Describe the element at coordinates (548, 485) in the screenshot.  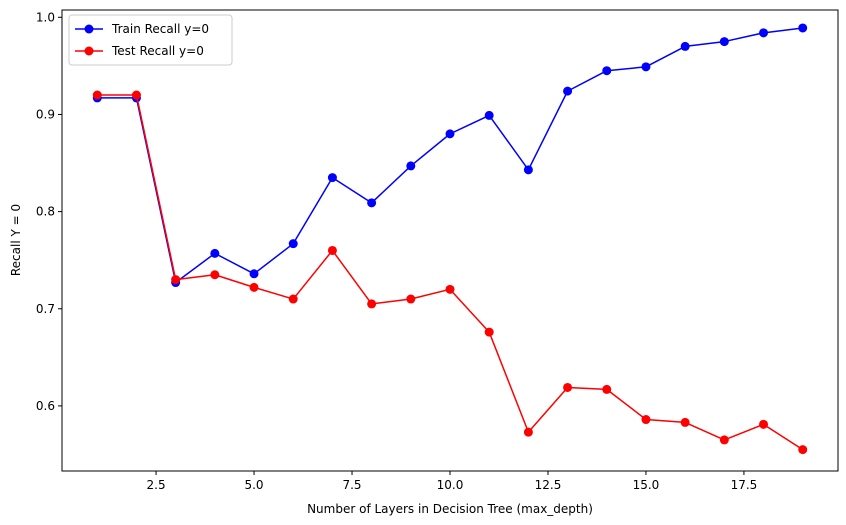
I see `x-tick-label-4: 12.5` at that location.